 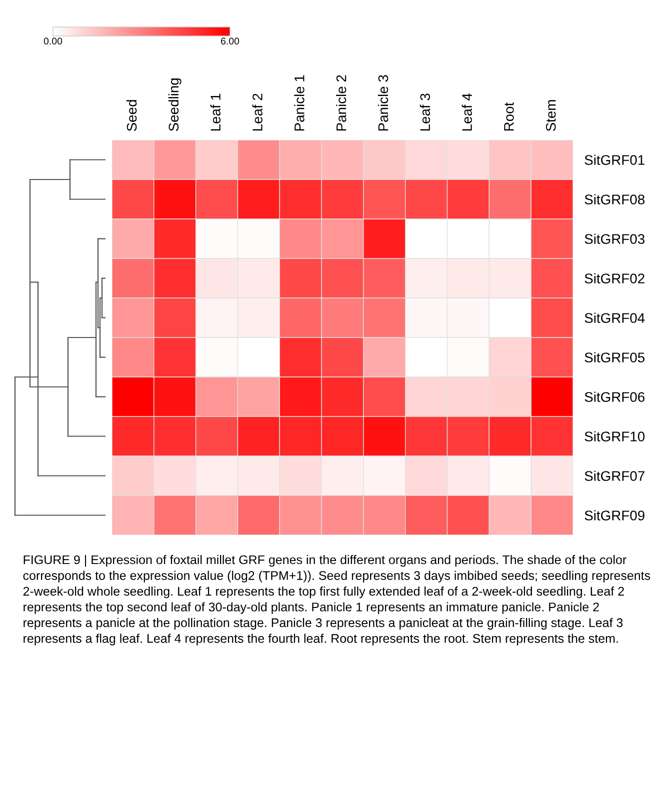 I want to click on x-tick-label: Leaf 3, so click(x=425, y=112).